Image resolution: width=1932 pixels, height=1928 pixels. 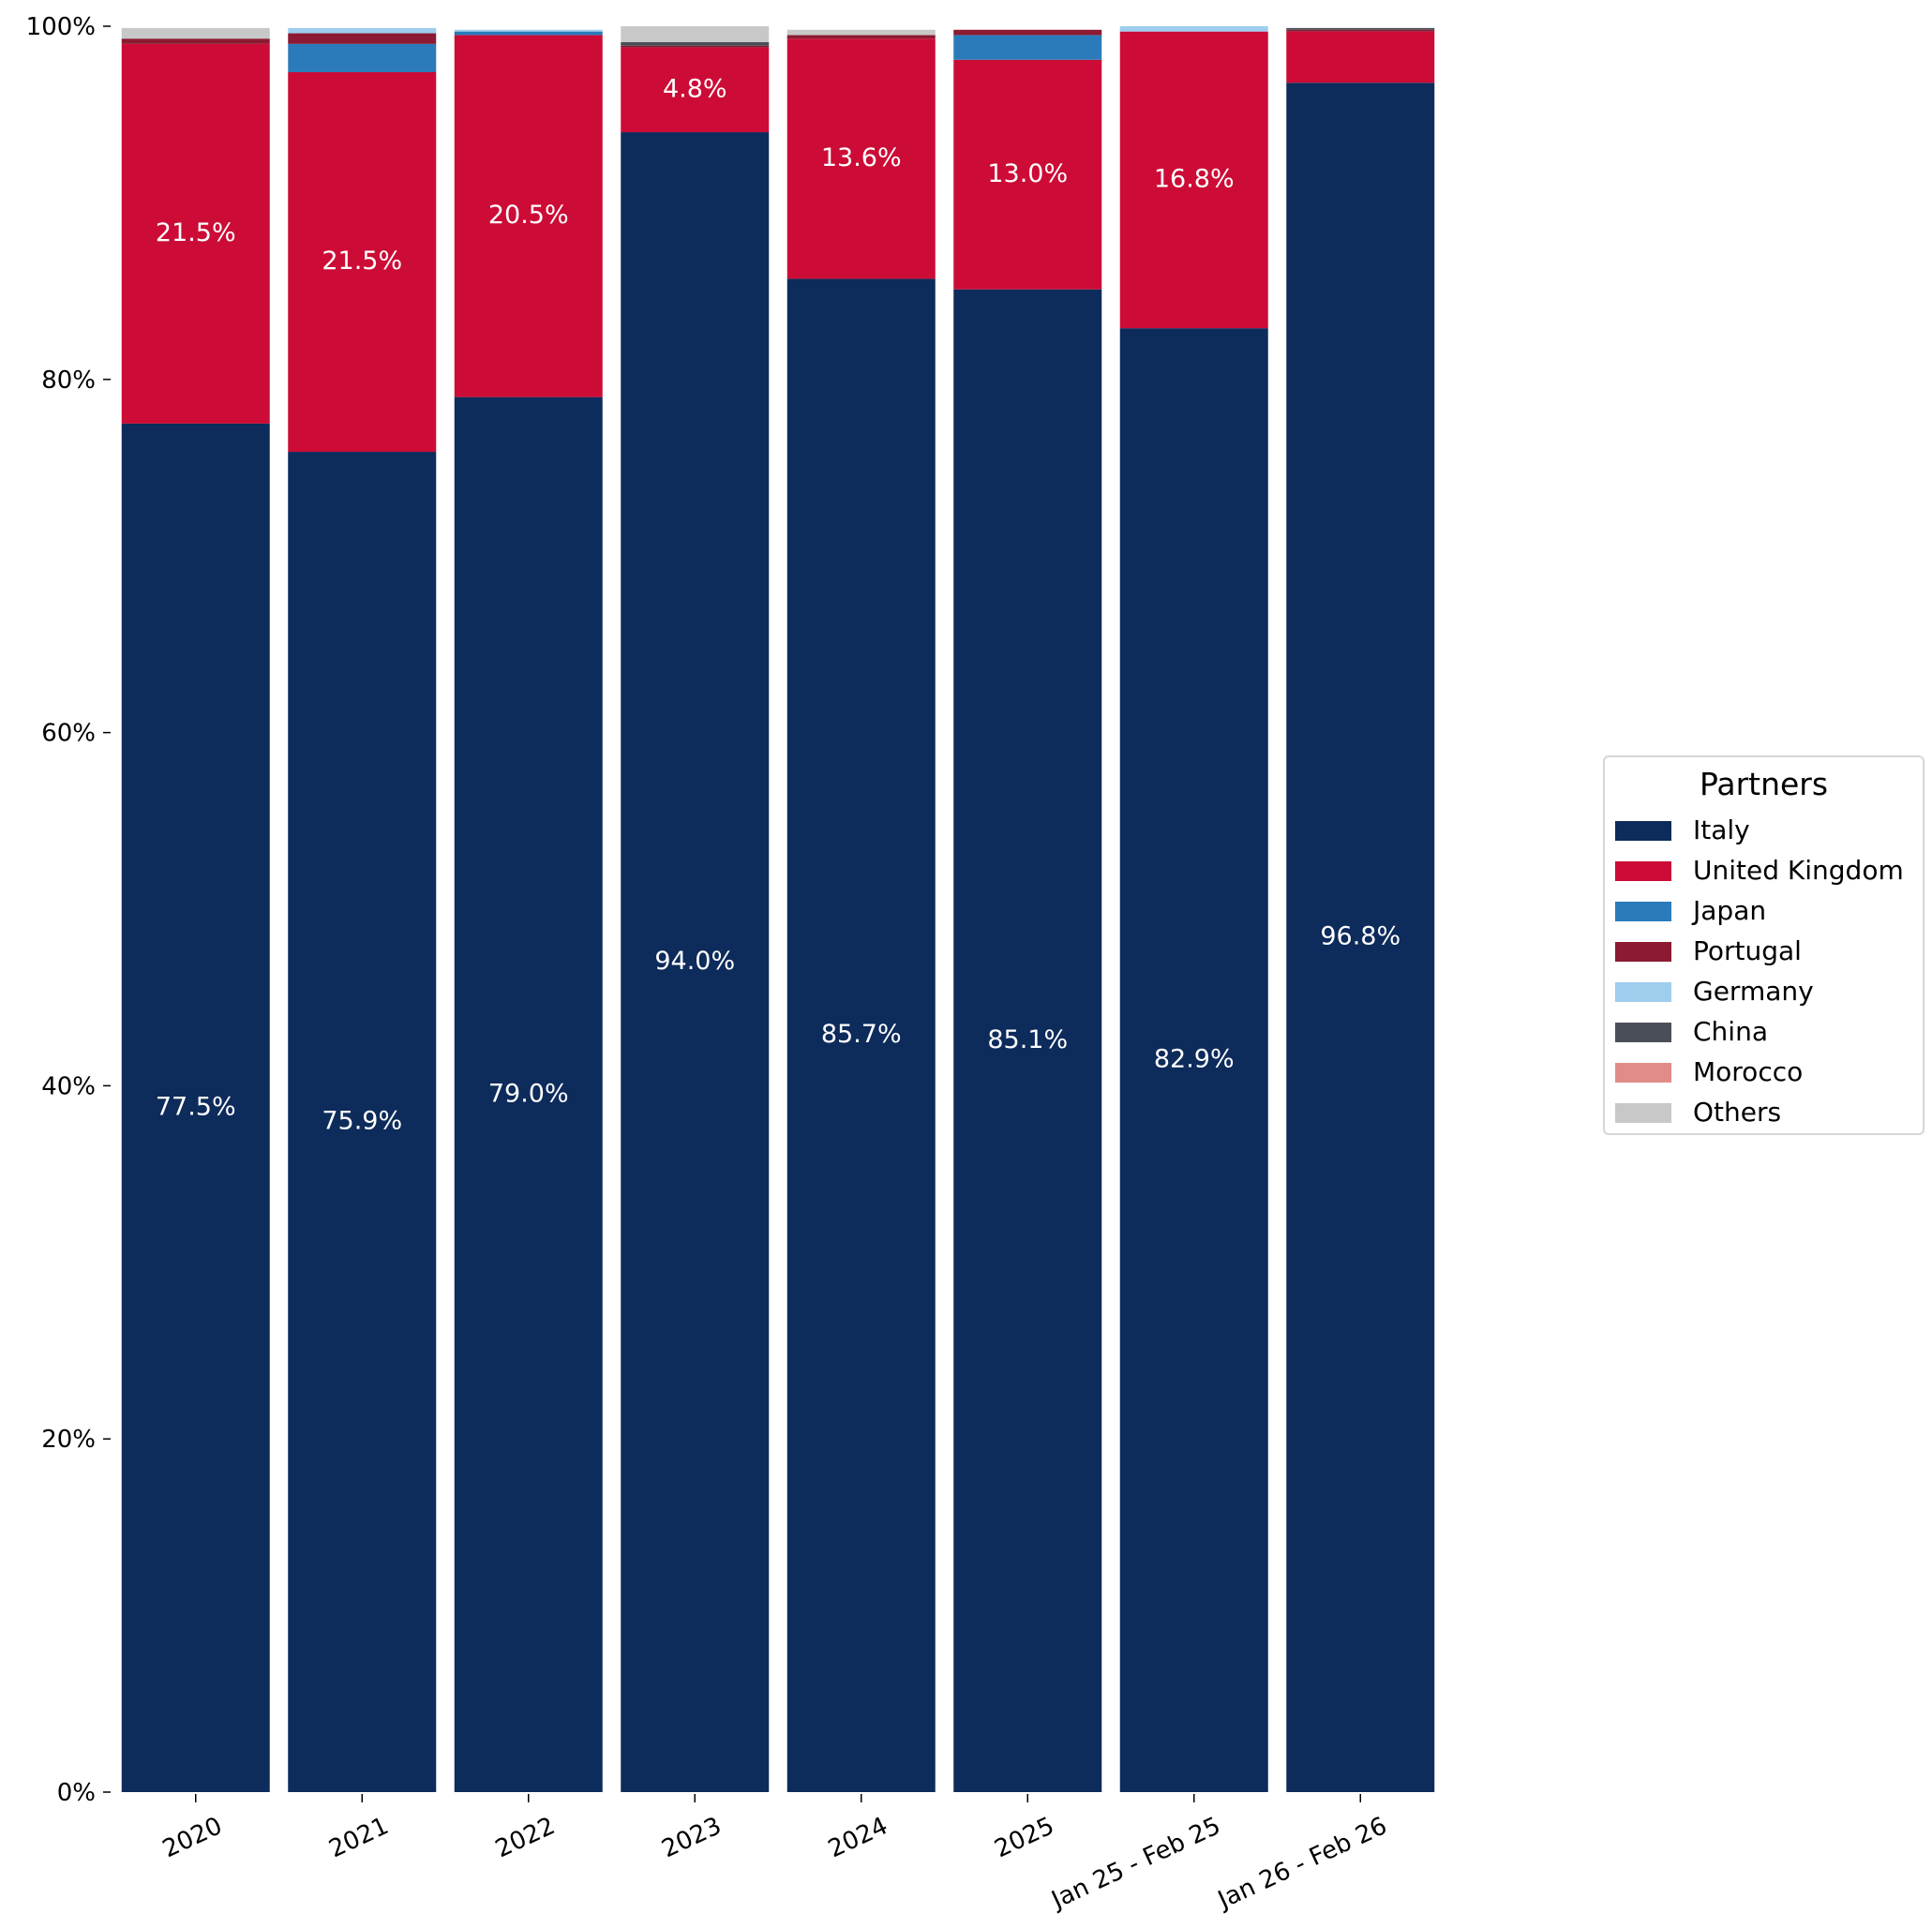 I want to click on bar-value-label: 16.8%, so click(x=1195, y=178).